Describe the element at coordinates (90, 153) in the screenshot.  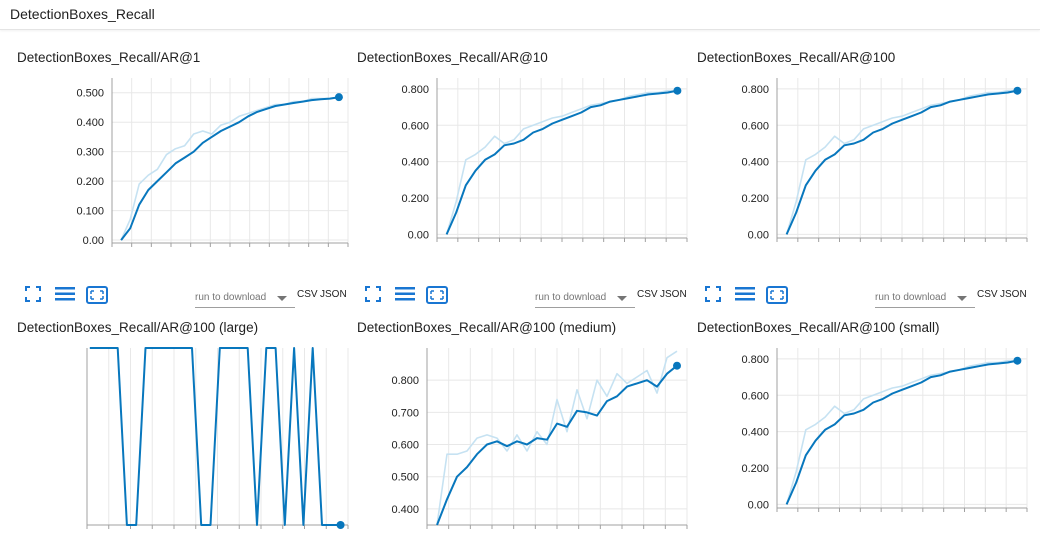
I see `y-tick-label: 0.300` at that location.